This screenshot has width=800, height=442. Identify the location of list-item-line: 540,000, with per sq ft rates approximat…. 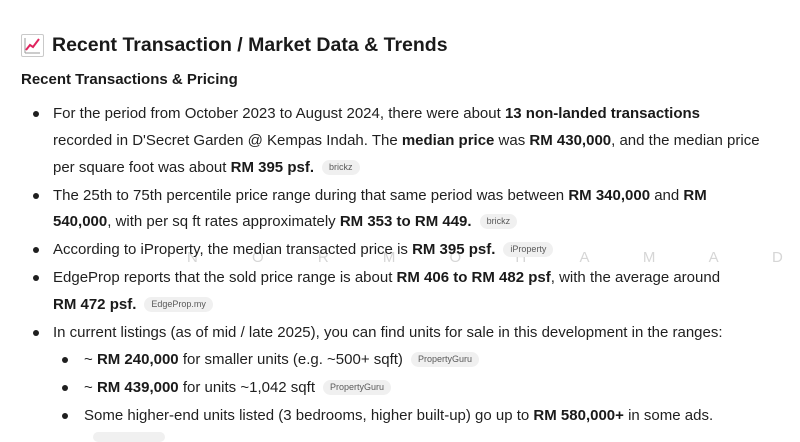
(285, 222).